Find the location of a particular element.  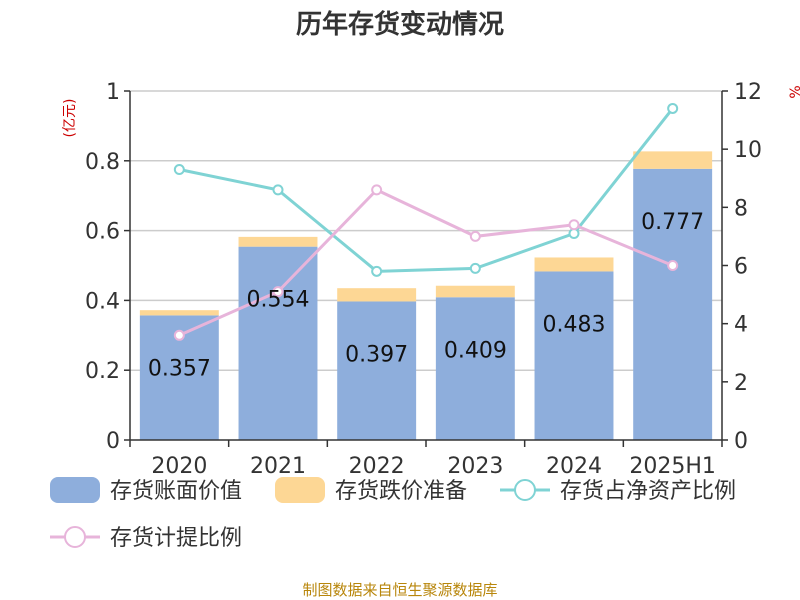

bar-data-label: 0.397 is located at coordinates (376, 354).